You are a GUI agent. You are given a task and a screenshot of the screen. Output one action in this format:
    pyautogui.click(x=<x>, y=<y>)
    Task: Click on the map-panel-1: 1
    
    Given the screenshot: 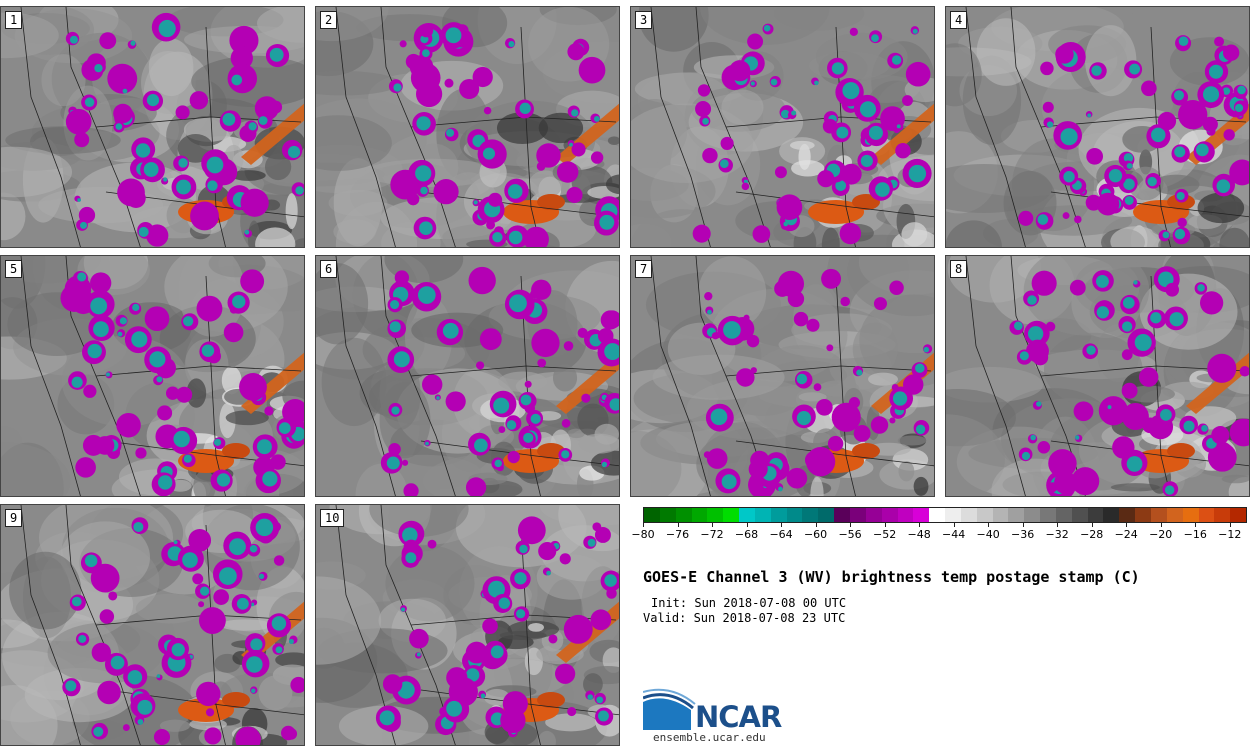 What is the action you would take?
    pyautogui.click(x=152, y=127)
    